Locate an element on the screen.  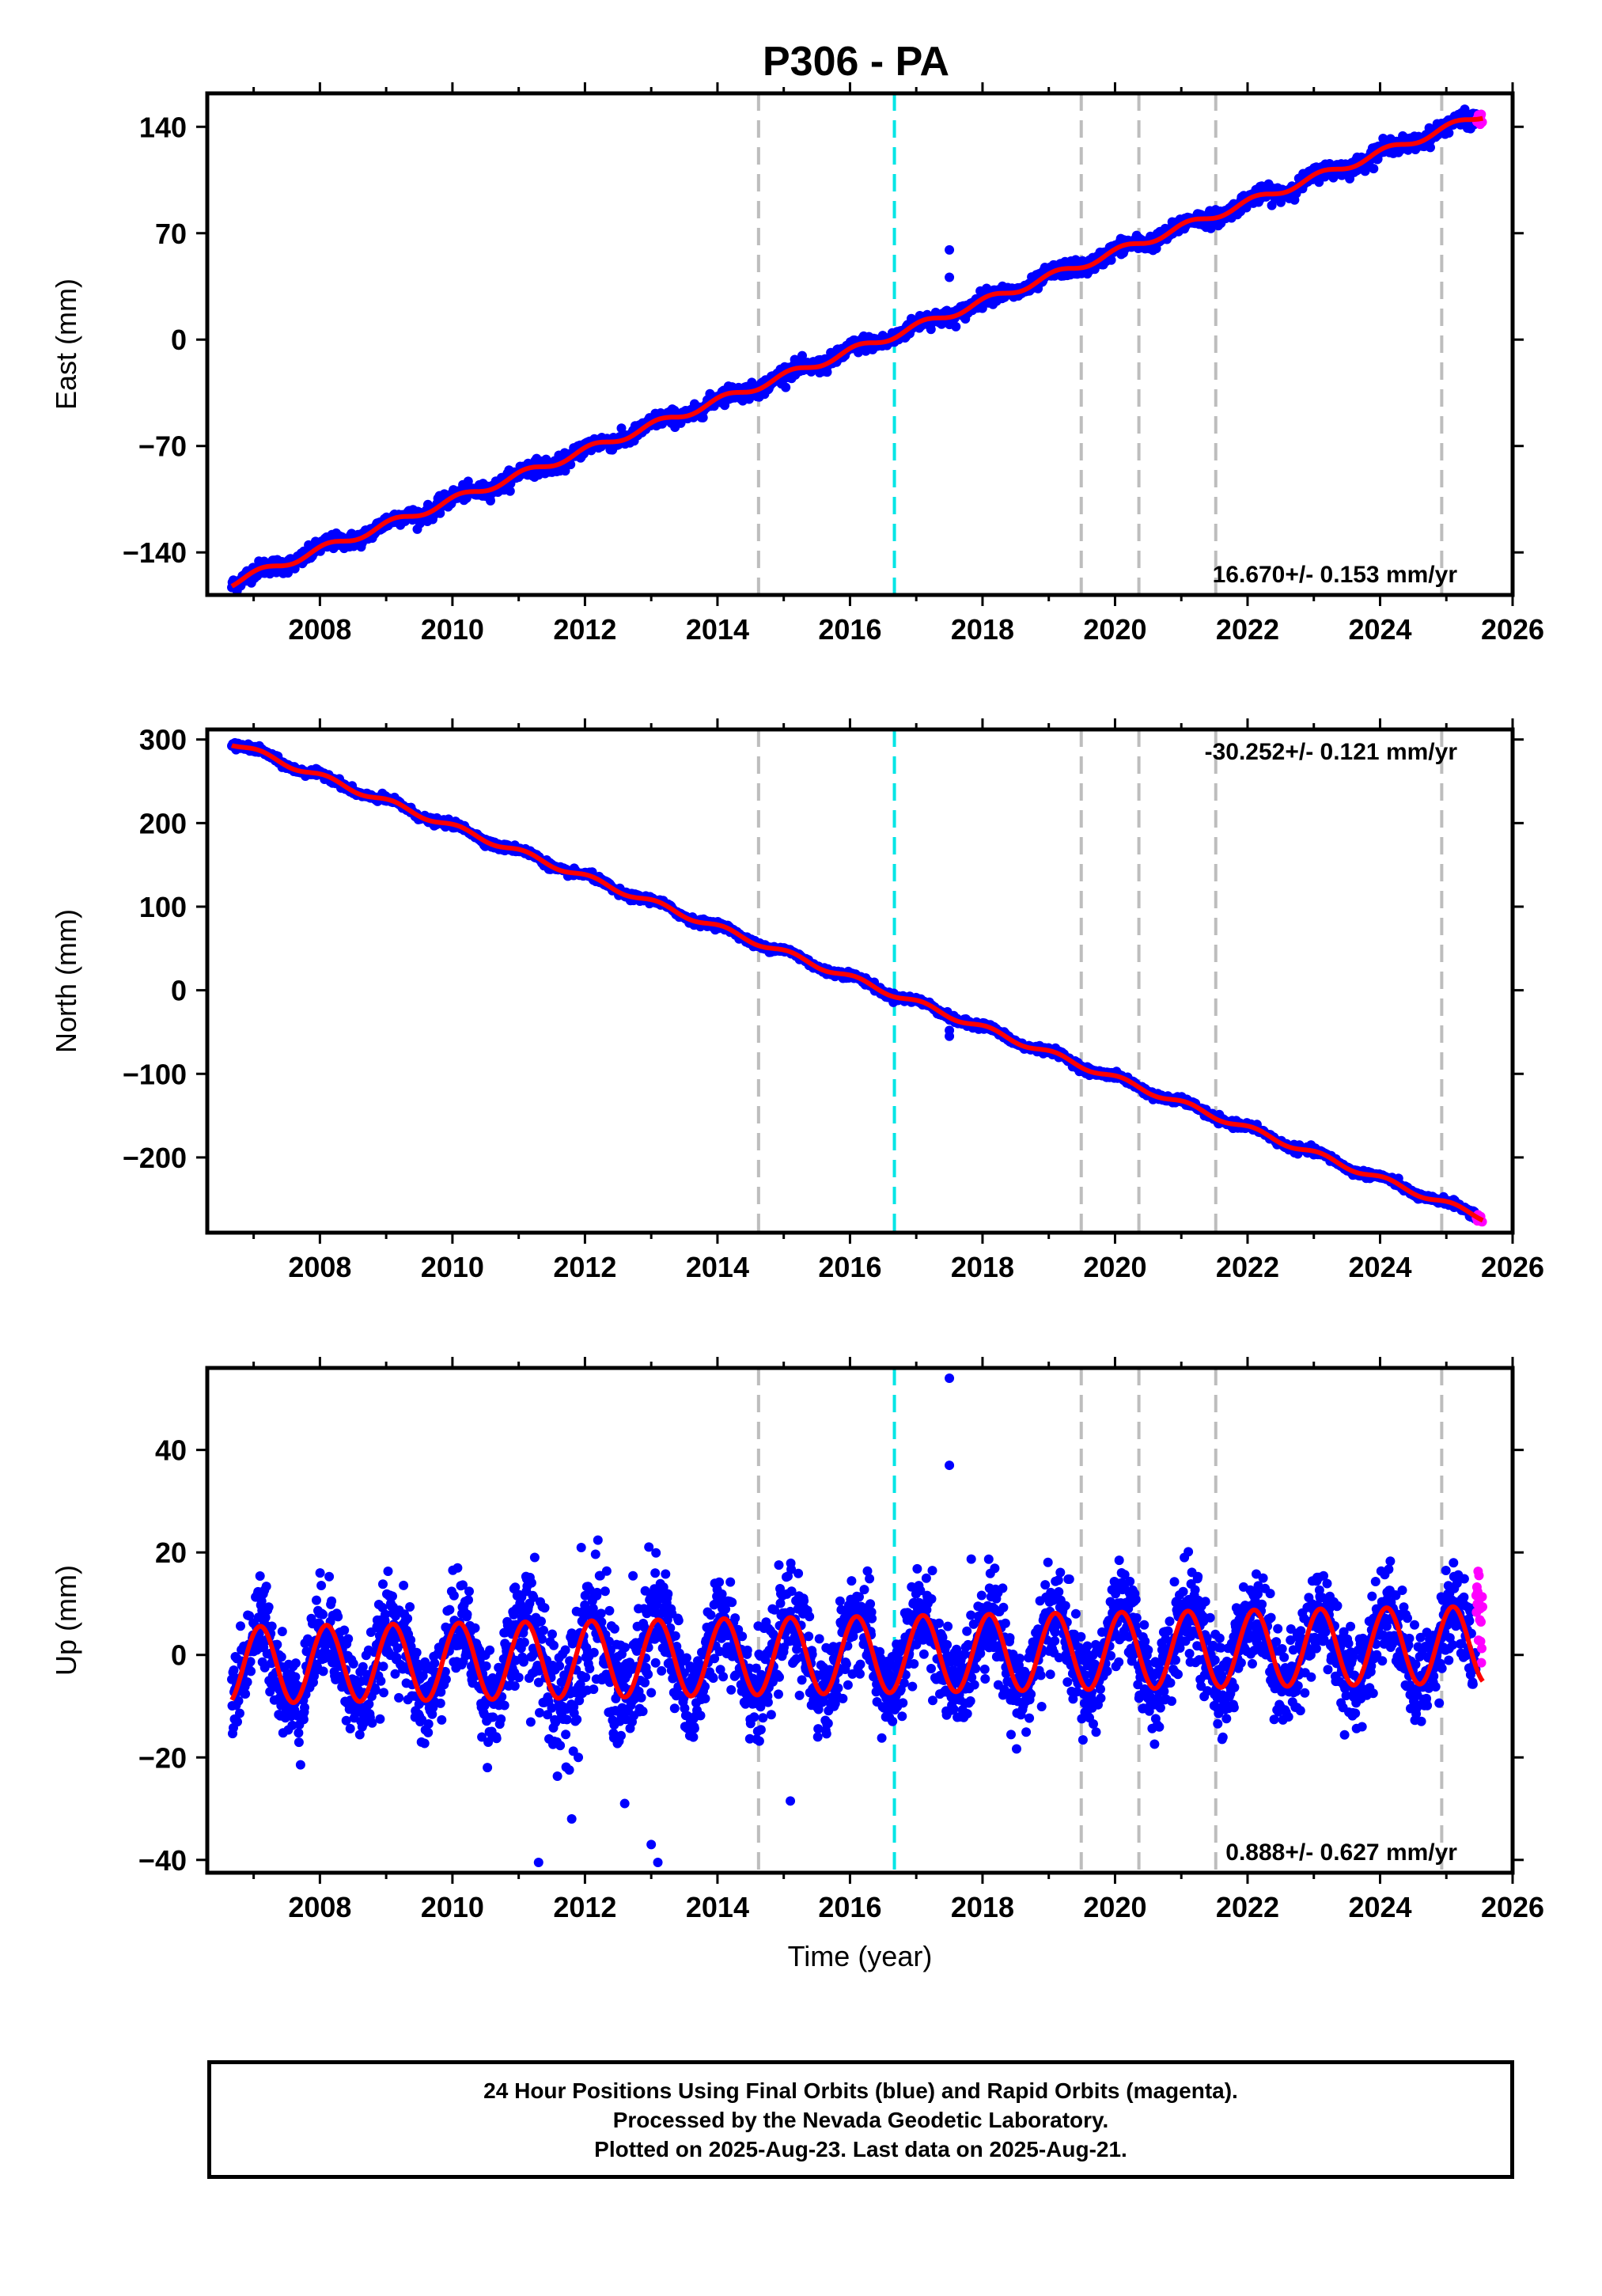
y-tick-label: 140 is located at coordinates (163, 127).